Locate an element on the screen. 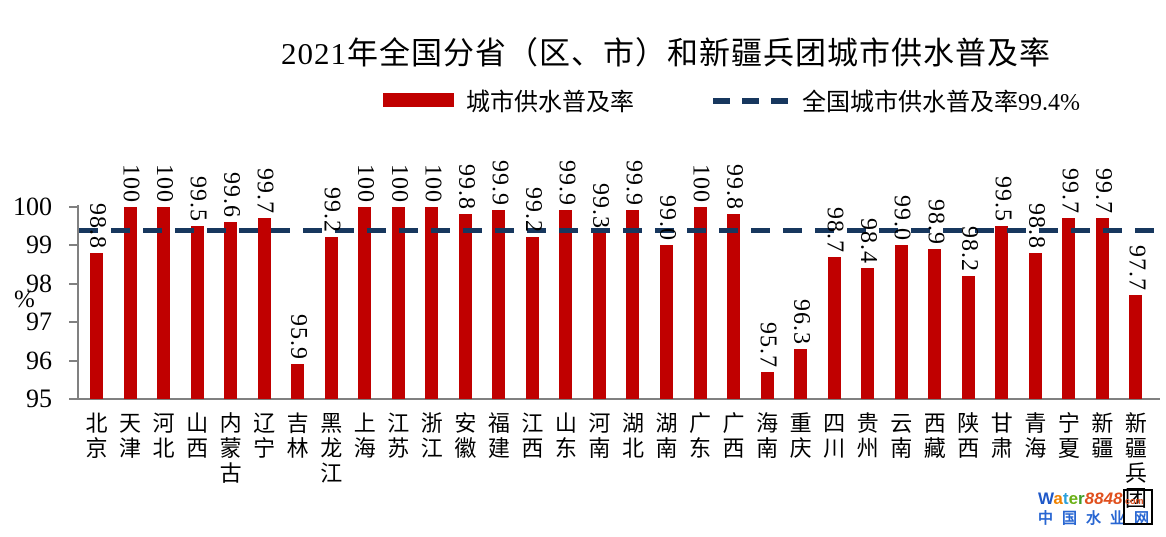  watermark-logo-segment: e is located at coordinates (1073, 498).